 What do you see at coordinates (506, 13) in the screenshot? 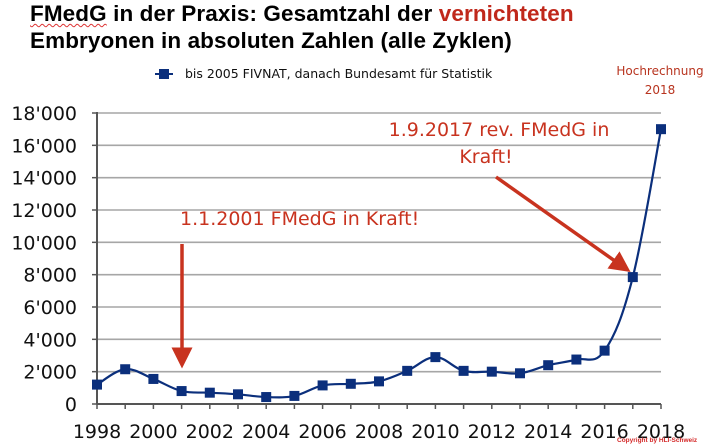
I see `title-accent: vernichteten` at bounding box center [506, 13].